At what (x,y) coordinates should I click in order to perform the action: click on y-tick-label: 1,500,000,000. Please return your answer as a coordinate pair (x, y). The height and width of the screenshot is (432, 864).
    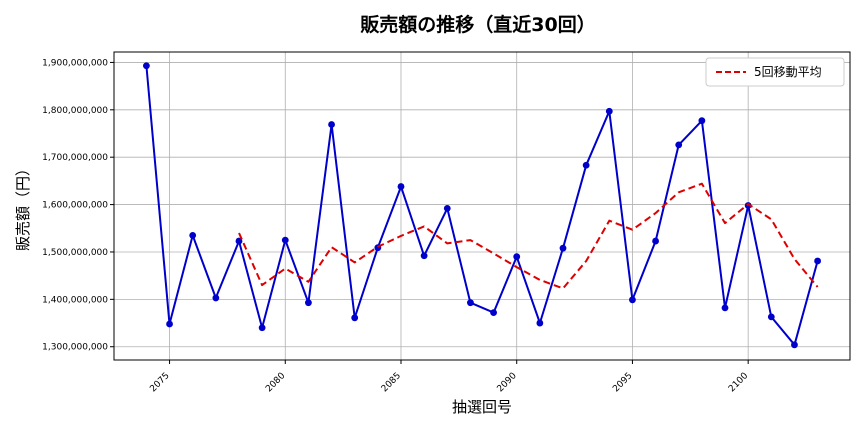
    Looking at the image, I should click on (75, 253).